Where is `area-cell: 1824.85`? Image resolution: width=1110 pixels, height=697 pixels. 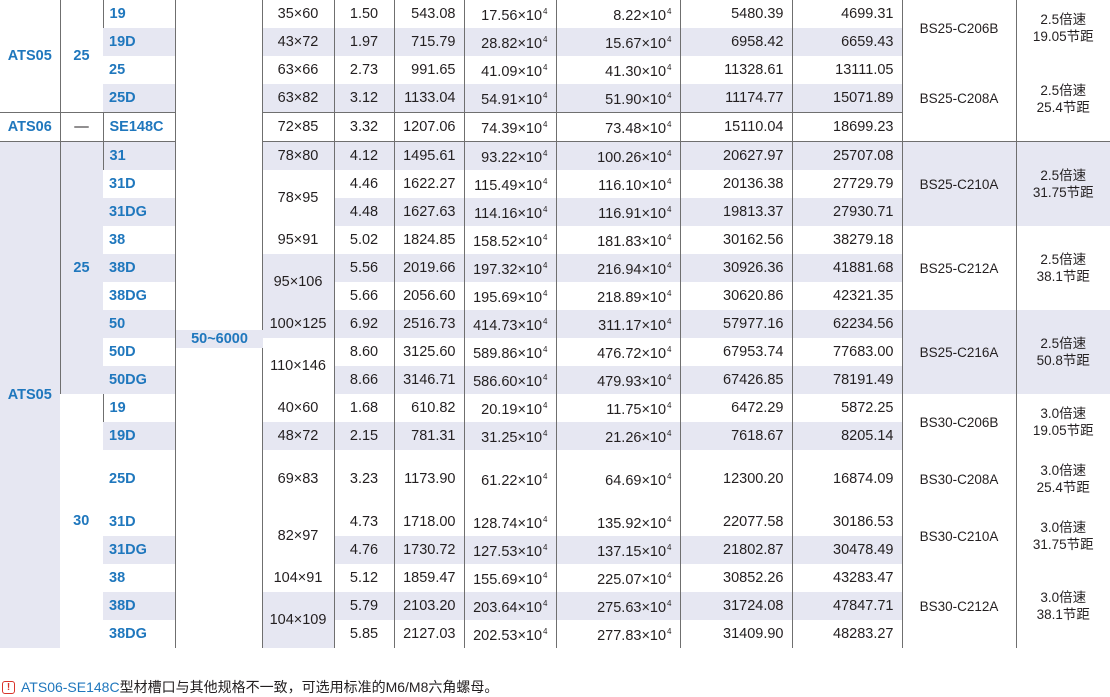
area-cell: 1824.85 is located at coordinates (428, 240).